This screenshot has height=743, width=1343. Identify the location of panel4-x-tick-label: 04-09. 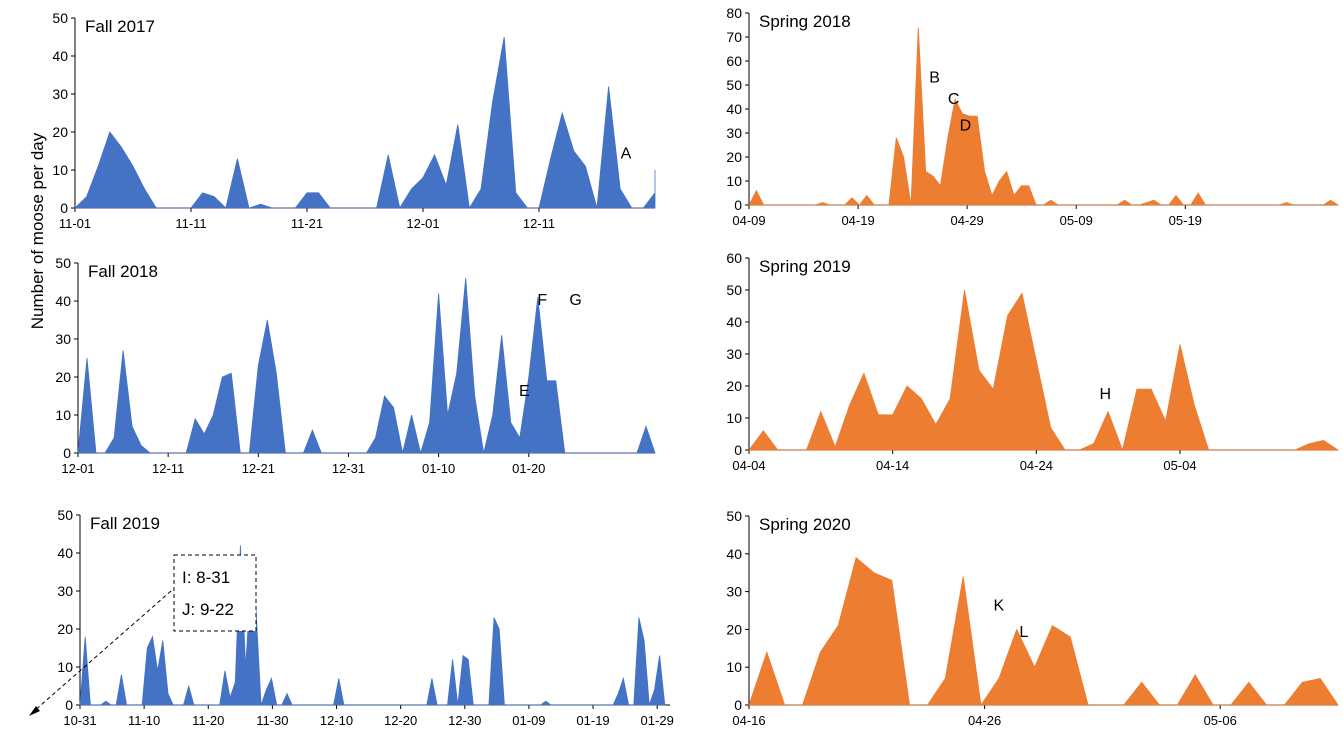
(748, 220).